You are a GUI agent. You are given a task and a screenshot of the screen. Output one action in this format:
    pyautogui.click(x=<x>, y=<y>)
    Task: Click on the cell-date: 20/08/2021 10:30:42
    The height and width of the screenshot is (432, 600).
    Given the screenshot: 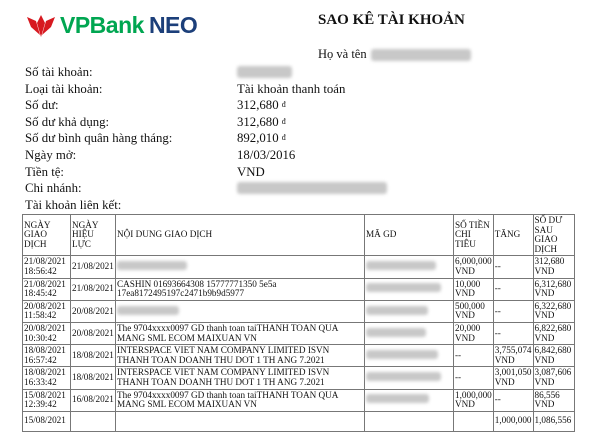 What is the action you would take?
    pyautogui.click(x=46, y=333)
    